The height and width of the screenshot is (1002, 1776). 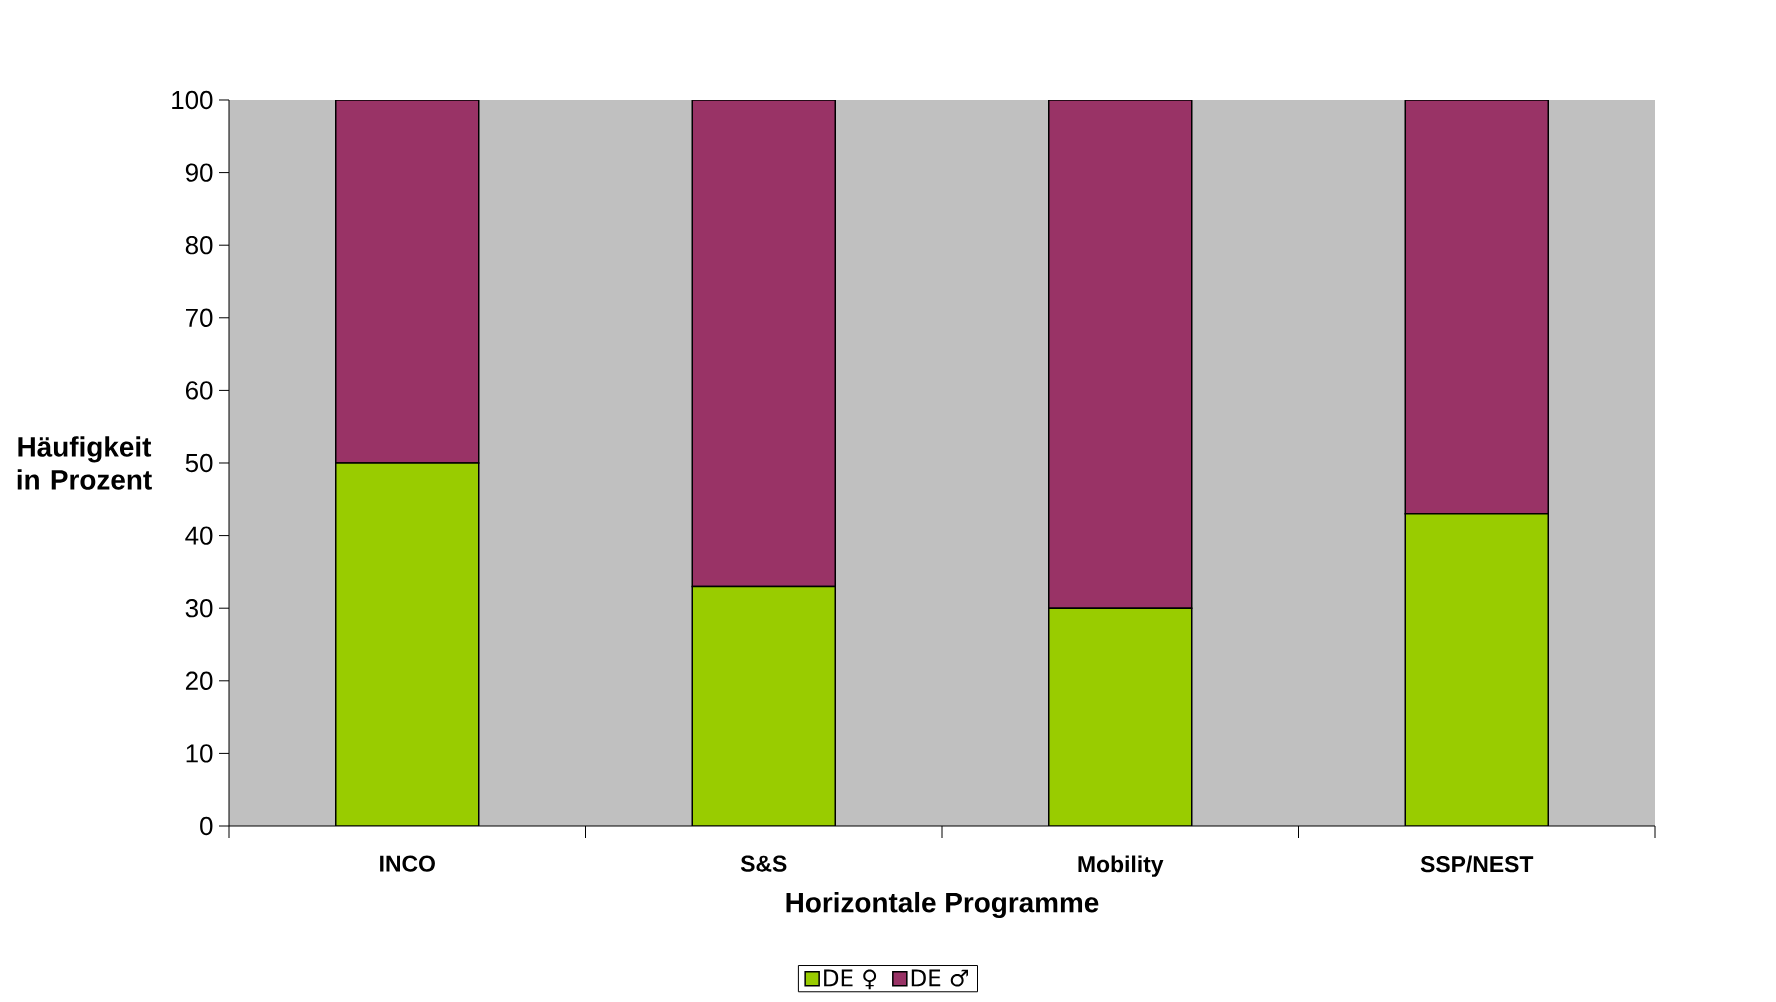 I want to click on y-tick-label: 70, so click(x=199, y=317).